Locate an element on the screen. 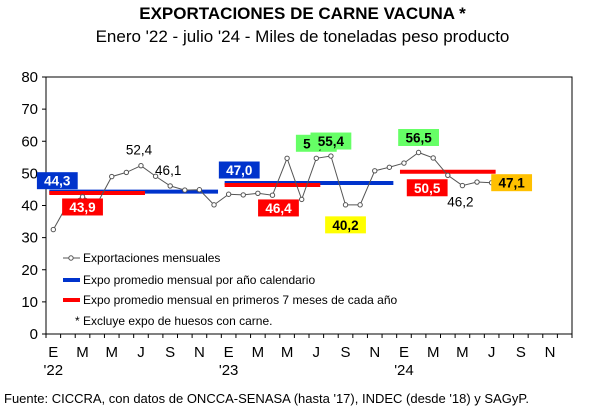 The height and width of the screenshot is (414, 605). annual-average-label: 47,0 is located at coordinates (239, 170).